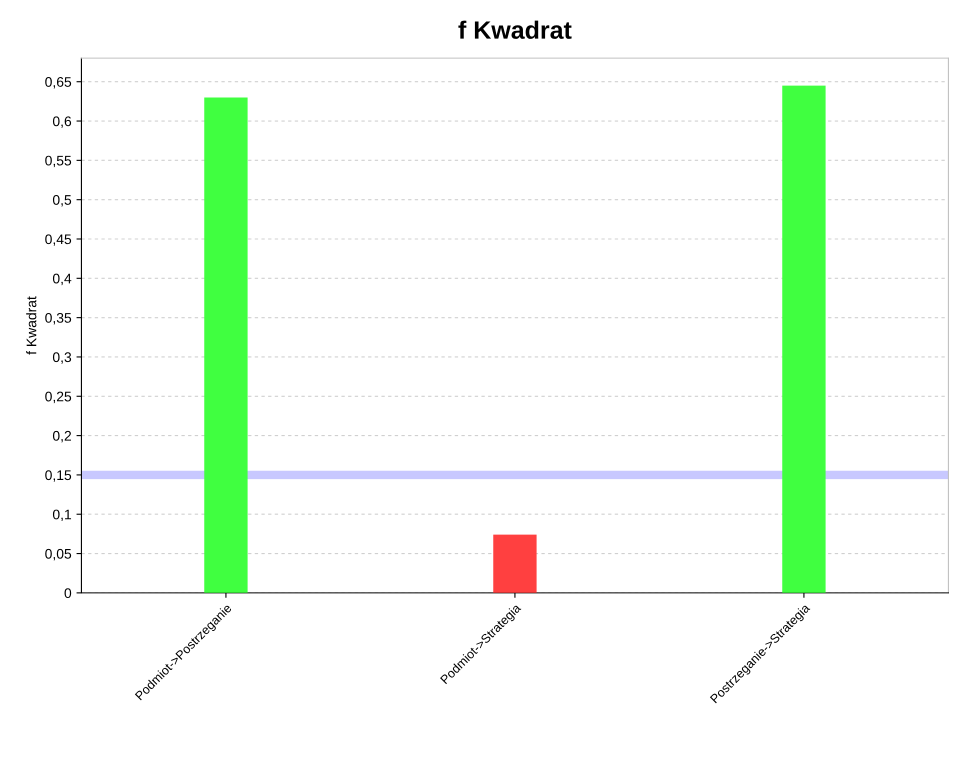  I want to click on y-tick-label: 0,1, so click(62, 516).